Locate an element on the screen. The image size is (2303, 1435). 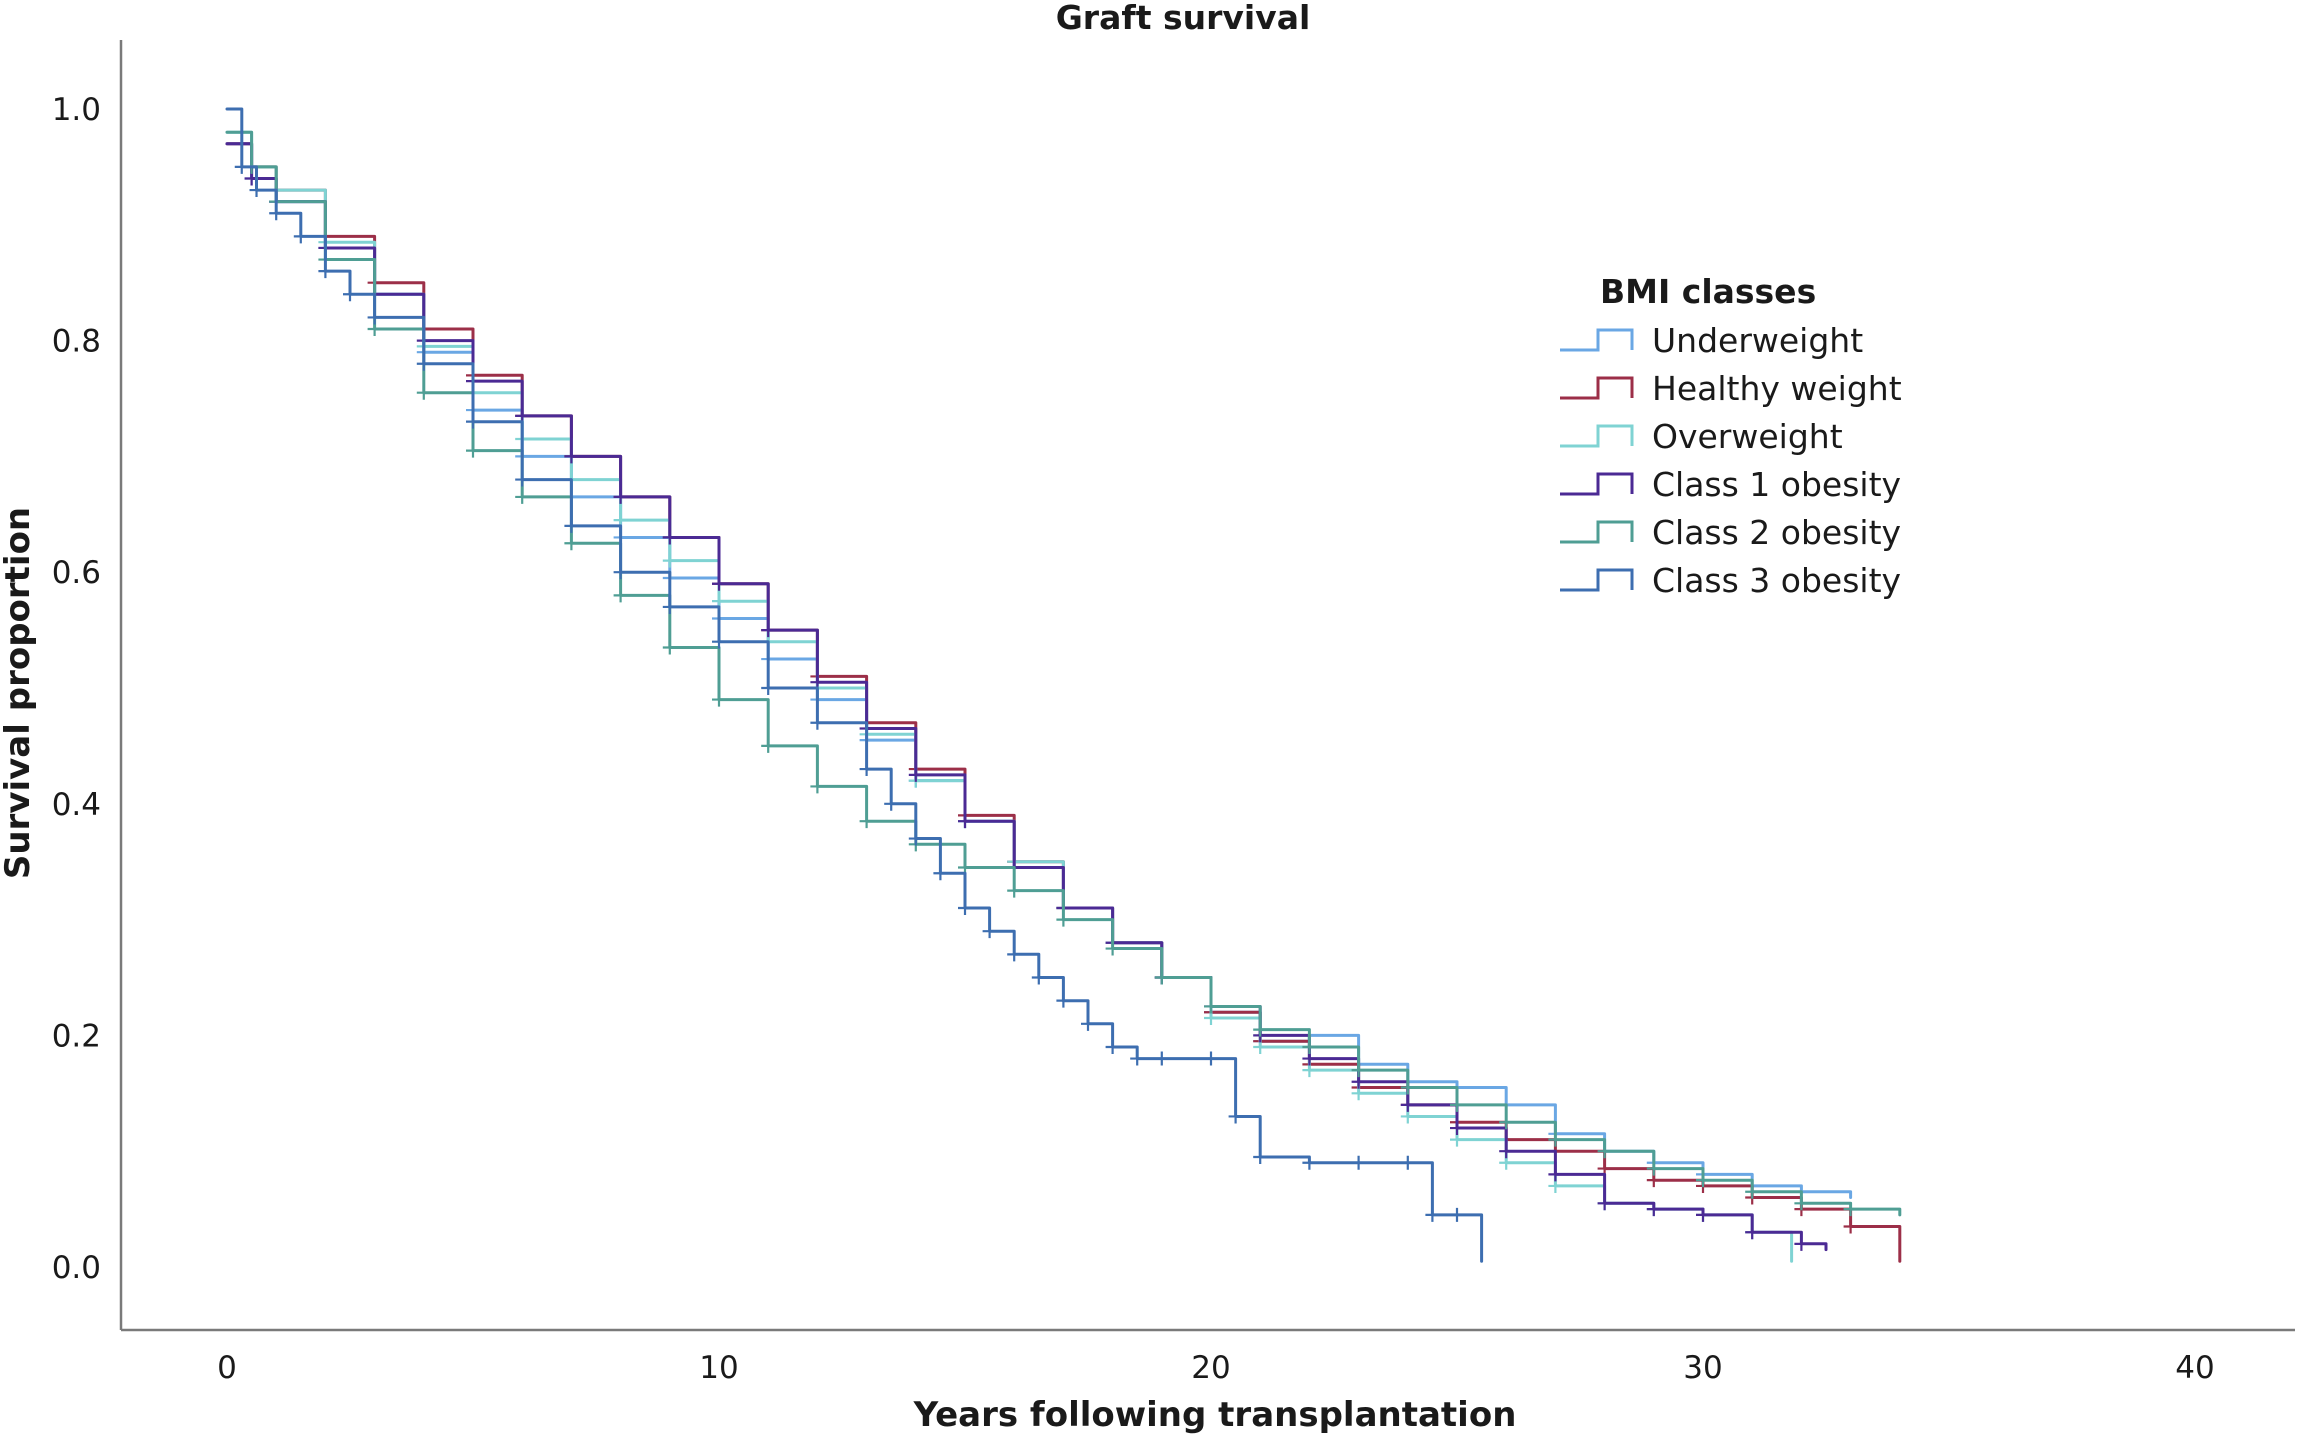
y-axis-title: Survival proportion is located at coordinates (19, 693).